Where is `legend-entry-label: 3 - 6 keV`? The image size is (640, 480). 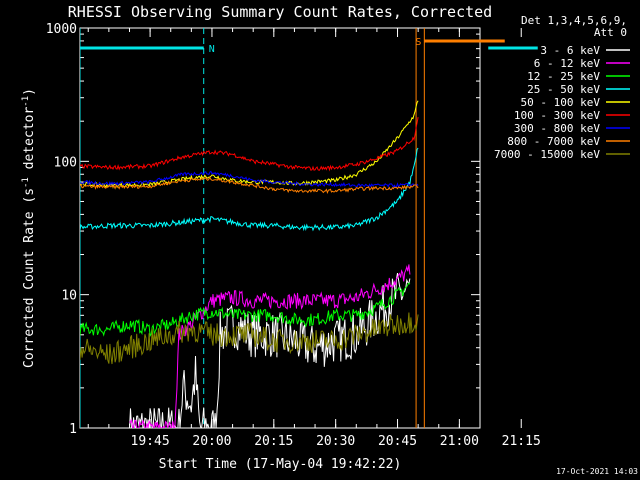 legend-entry-label: 3 - 6 keV is located at coordinates (570, 50).